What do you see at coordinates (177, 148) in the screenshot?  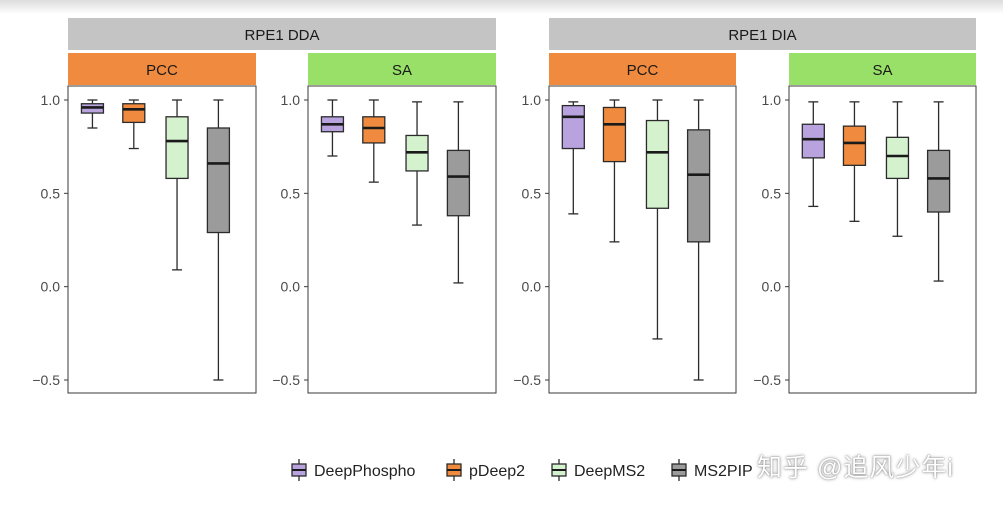 I see `box-rpe1-dda-pcc-deepms2` at bounding box center [177, 148].